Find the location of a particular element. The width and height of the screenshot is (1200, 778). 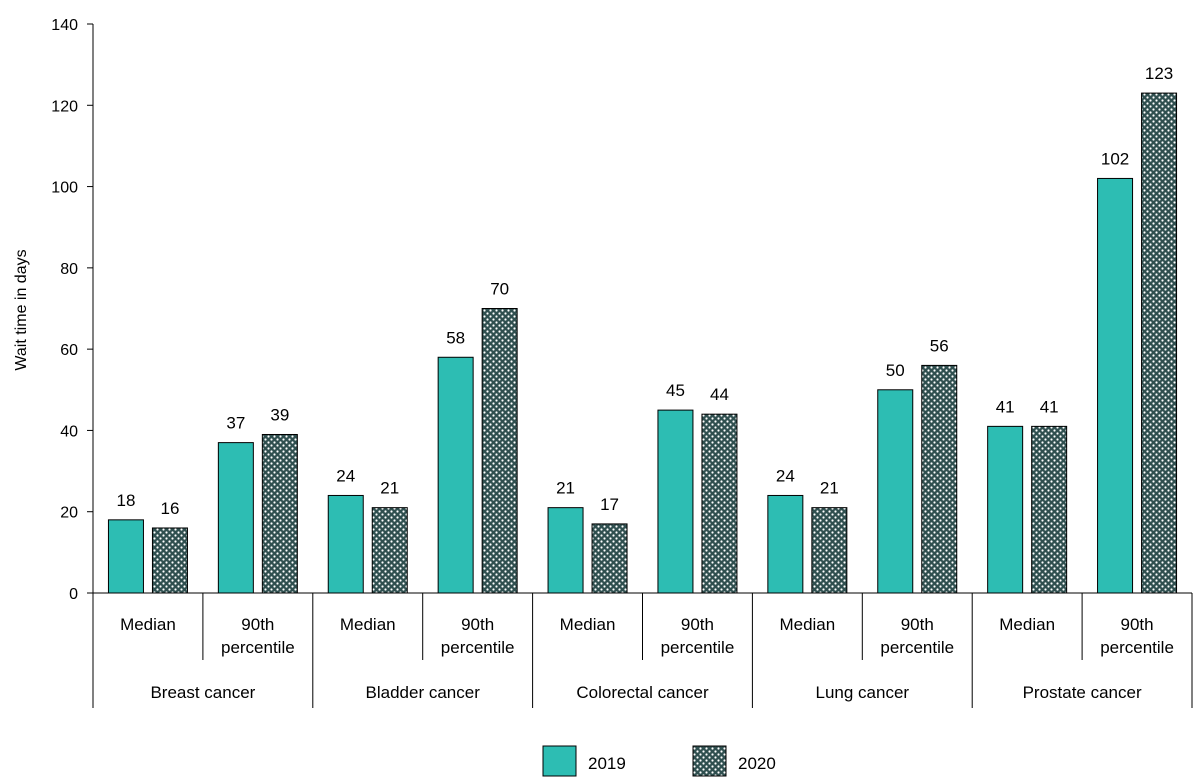

data-label-2019-9: 41 is located at coordinates (1005, 406).